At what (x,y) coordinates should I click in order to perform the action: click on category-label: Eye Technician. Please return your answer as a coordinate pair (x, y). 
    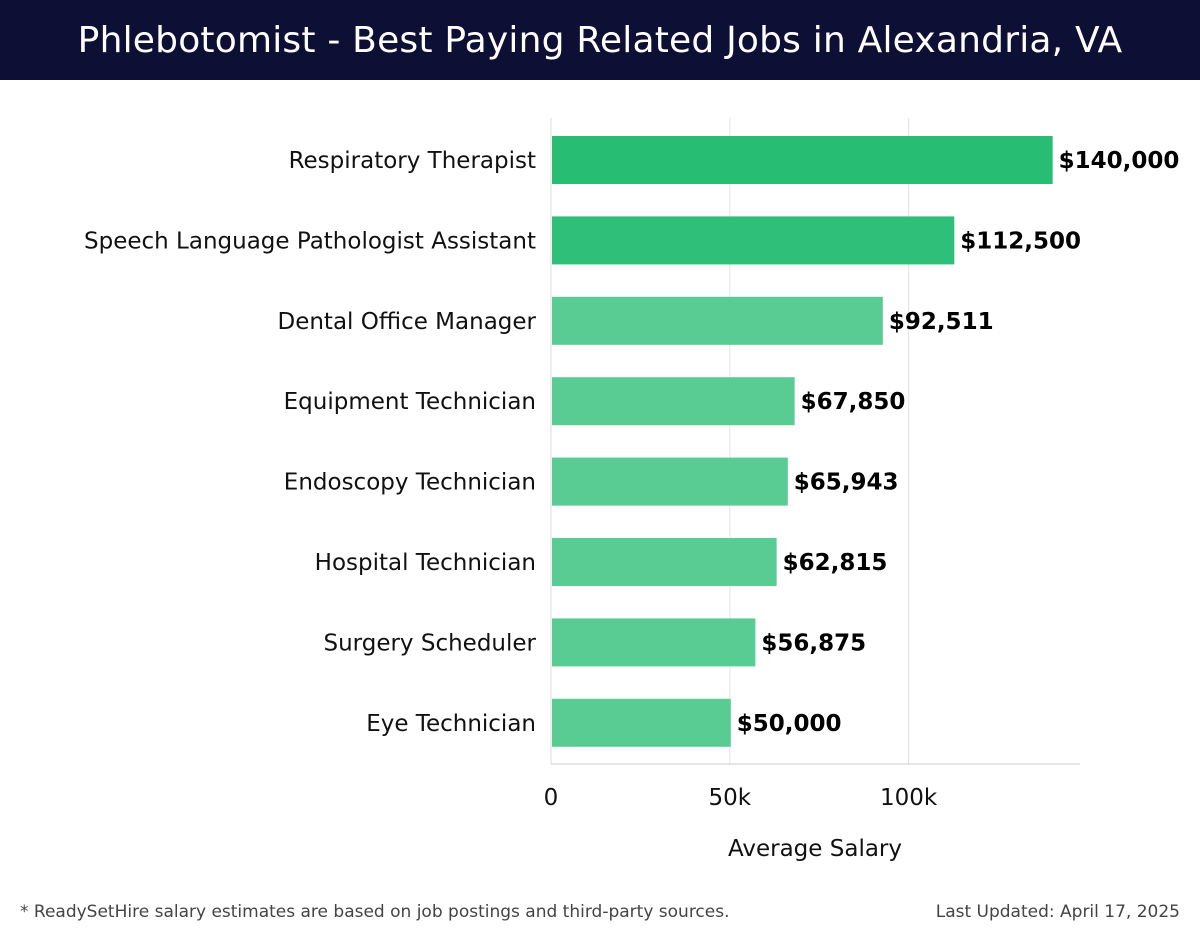
    Looking at the image, I should click on (451, 724).